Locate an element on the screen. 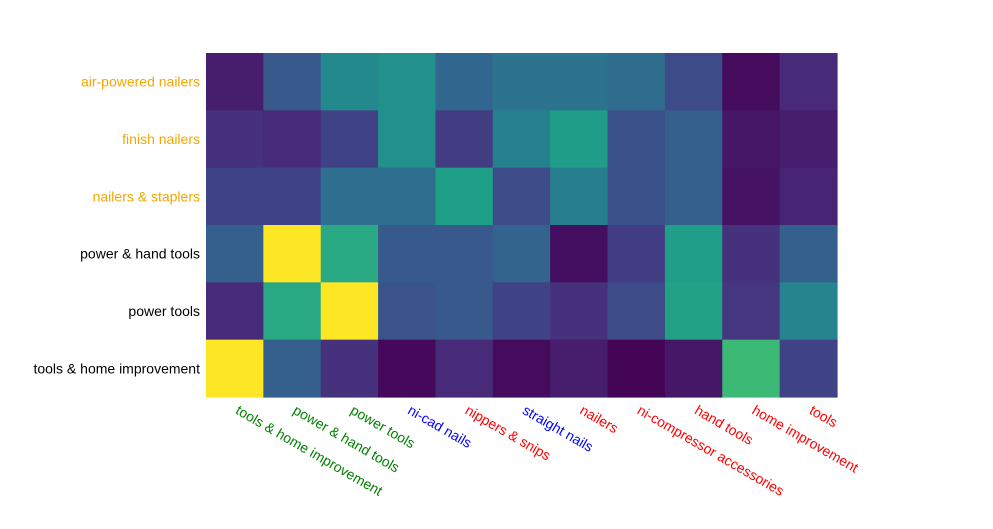  heatmap-cell-tools-and-home-improvement-x-tools is located at coordinates (808, 368).